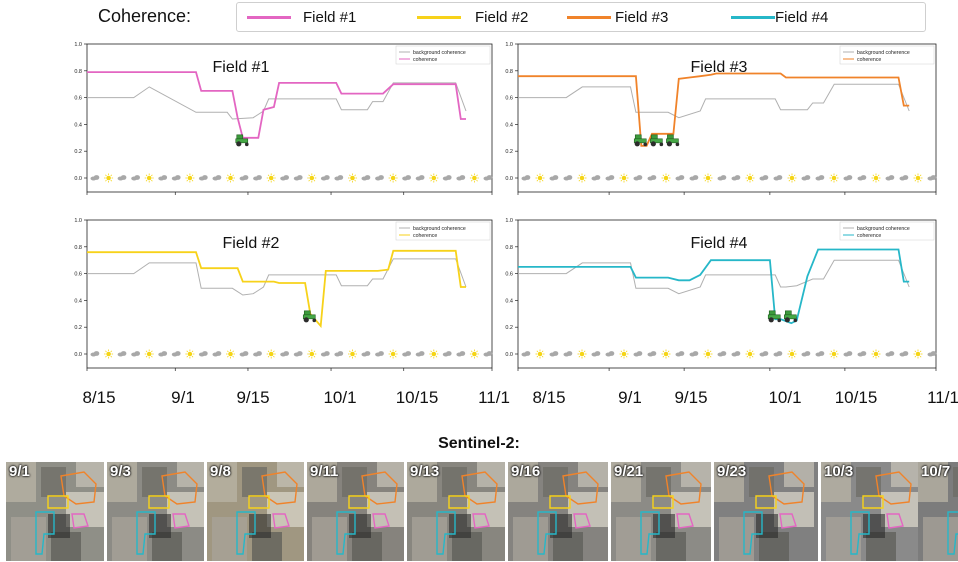  I want to click on y-tick-label: 1.0, so click(78, 45).